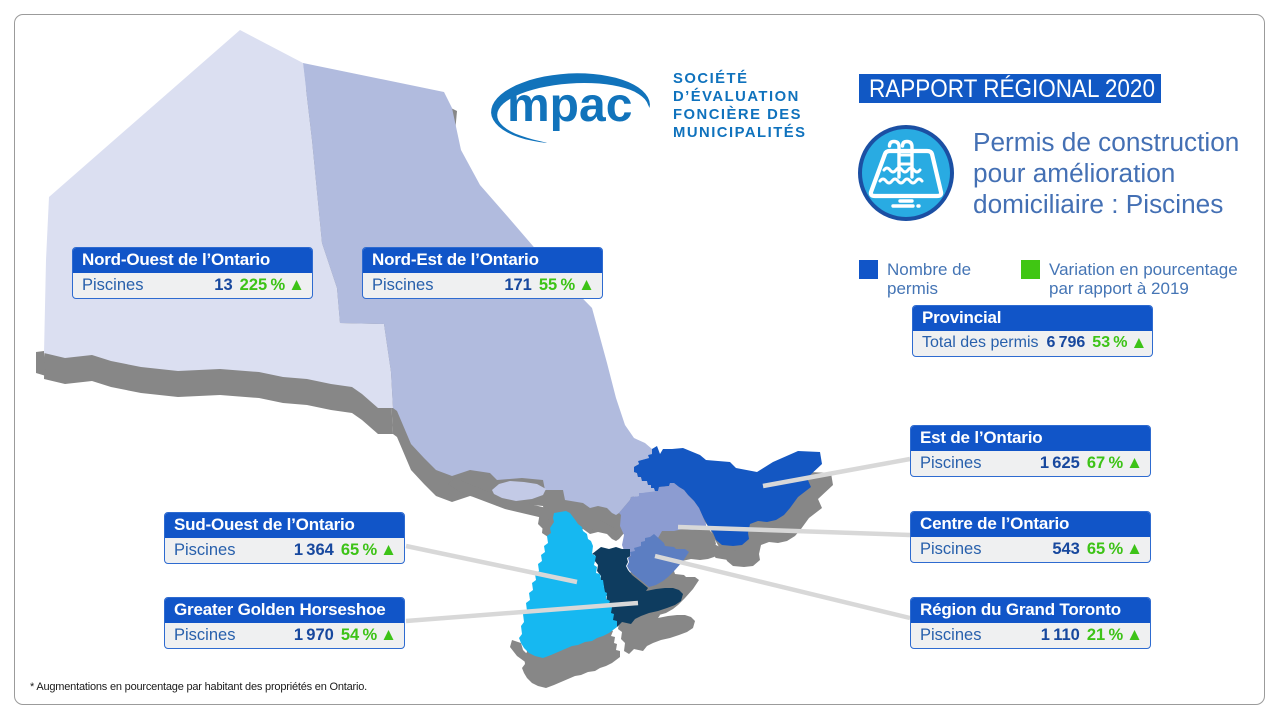 This screenshot has width=1280, height=720. Describe the element at coordinates (569, 105) in the screenshot. I see `svg-text: mpac` at that location.